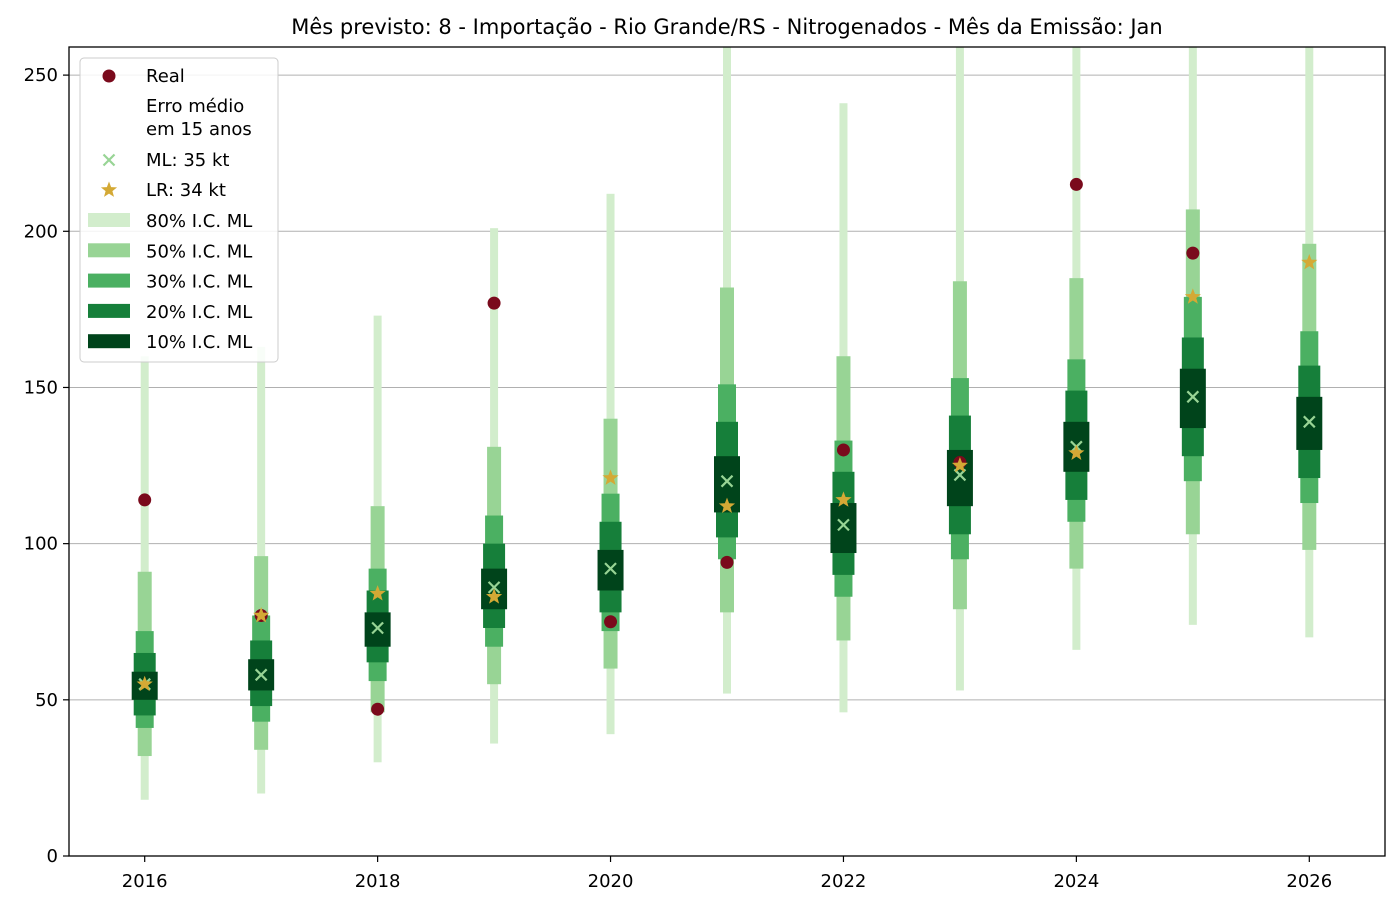  I want to click on x-tick-label: 2016, so click(145, 881).